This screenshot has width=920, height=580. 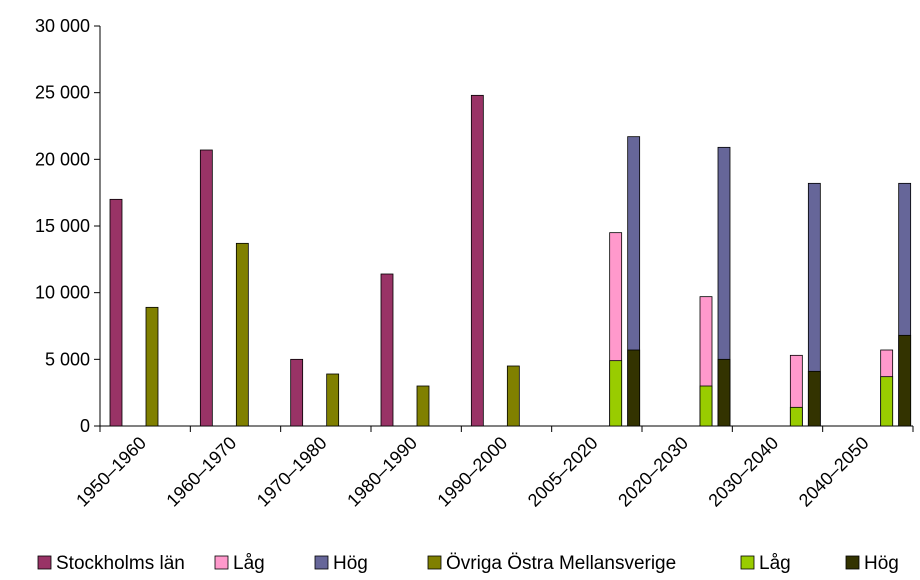 What do you see at coordinates (743, 472) in the screenshot?
I see `x-tick-label: 2030–2040` at bounding box center [743, 472].